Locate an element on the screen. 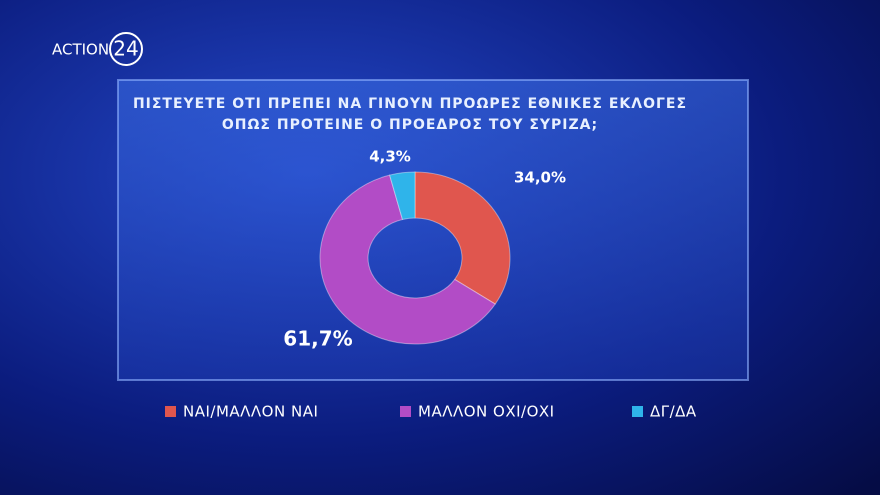 The image size is (880, 495). legend-label: ΝΑΙ/ΜΑΛΛΟΝ ΝΑΙ is located at coordinates (250, 412).